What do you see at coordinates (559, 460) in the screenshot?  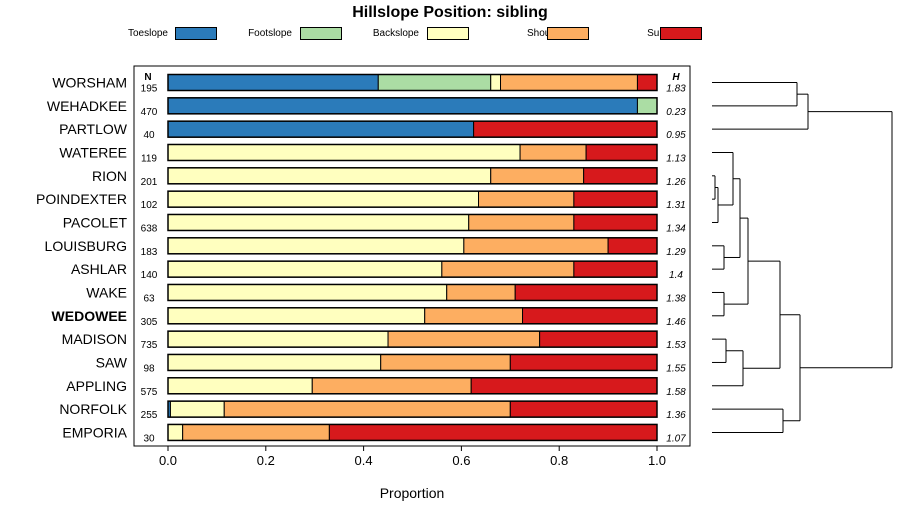 I see `x-tick-label: 0.8` at bounding box center [559, 460].